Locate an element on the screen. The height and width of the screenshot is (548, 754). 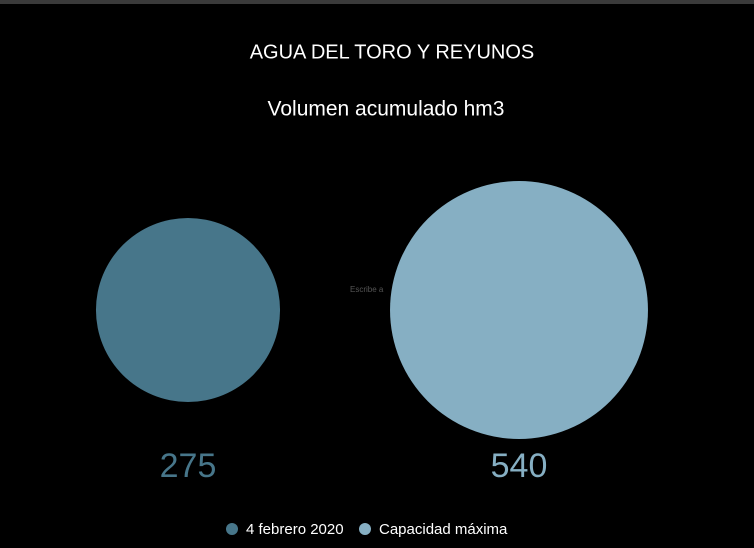
value-label: 275 is located at coordinates (188, 466).